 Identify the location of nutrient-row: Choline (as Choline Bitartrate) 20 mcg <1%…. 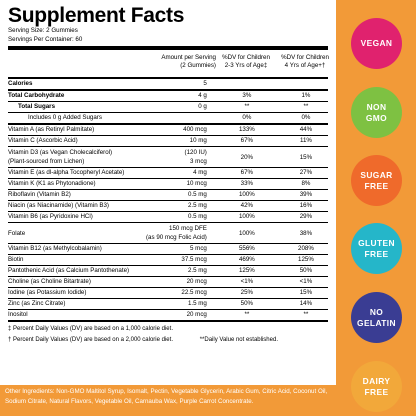
(168, 282).